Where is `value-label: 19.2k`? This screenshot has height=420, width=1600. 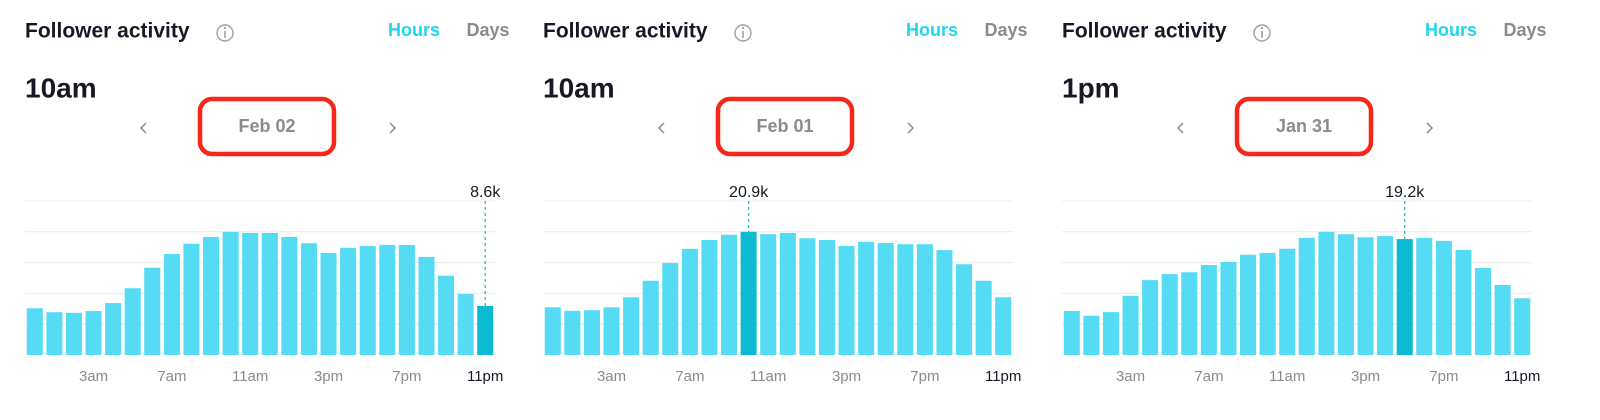 value-label: 19.2k is located at coordinates (1405, 192).